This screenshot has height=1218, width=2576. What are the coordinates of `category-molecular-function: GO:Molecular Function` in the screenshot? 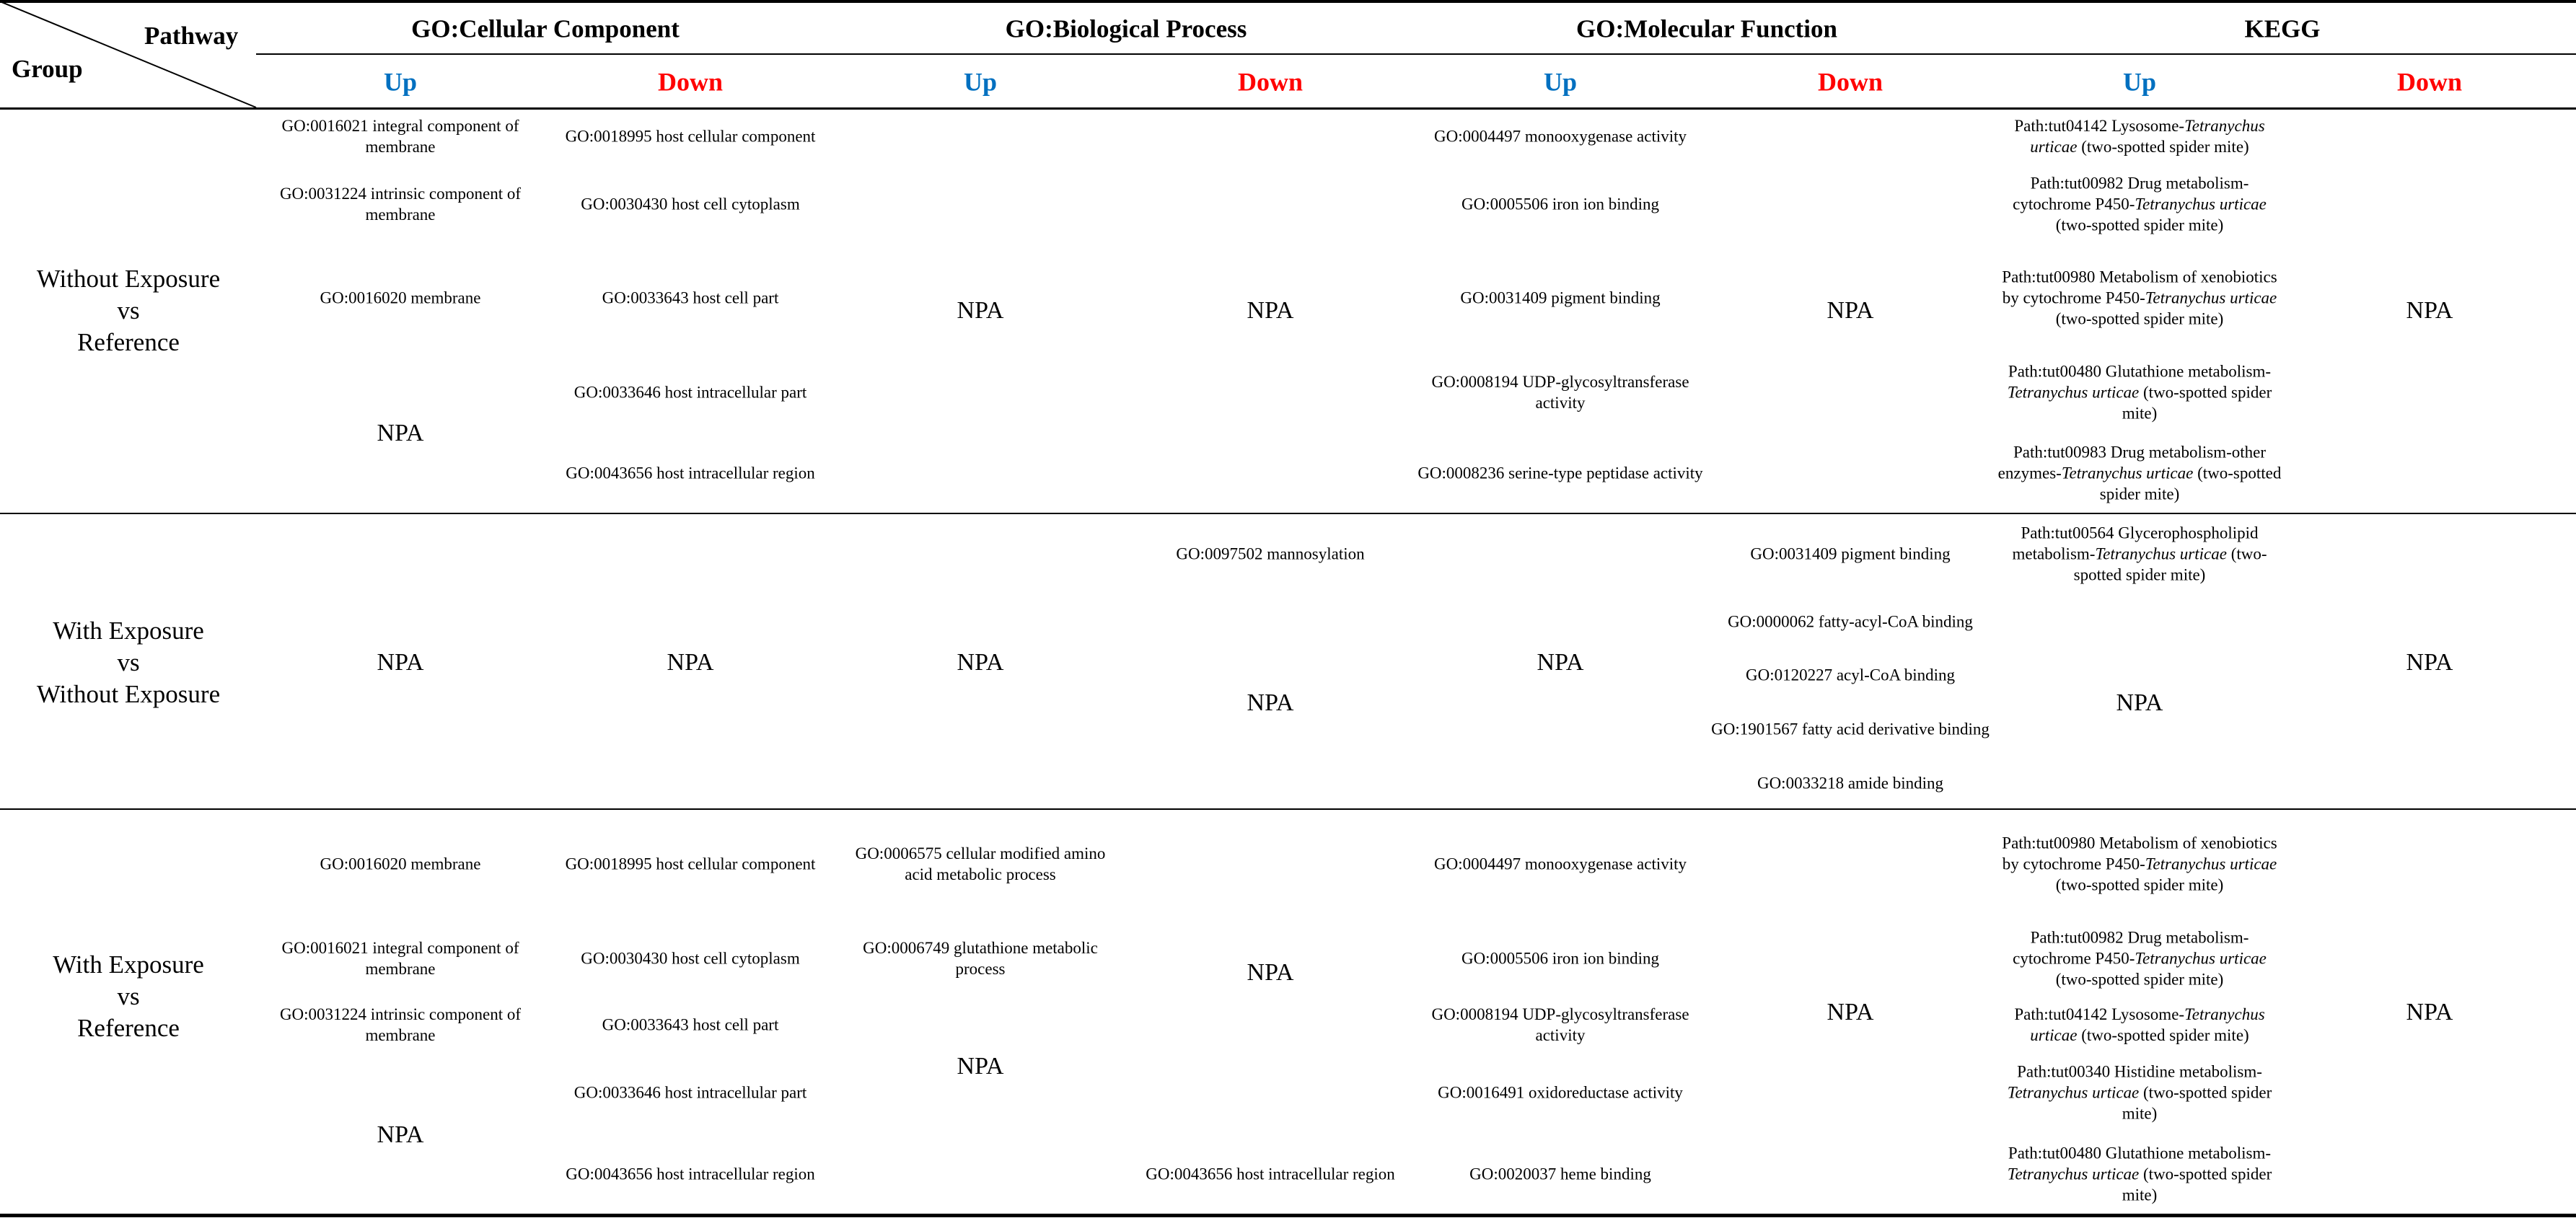 It's located at (1706, 28).